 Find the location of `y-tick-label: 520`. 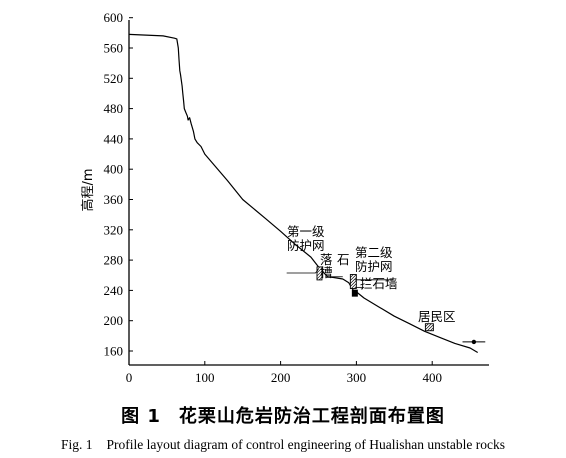

y-tick-label: 520 is located at coordinates (114, 78).